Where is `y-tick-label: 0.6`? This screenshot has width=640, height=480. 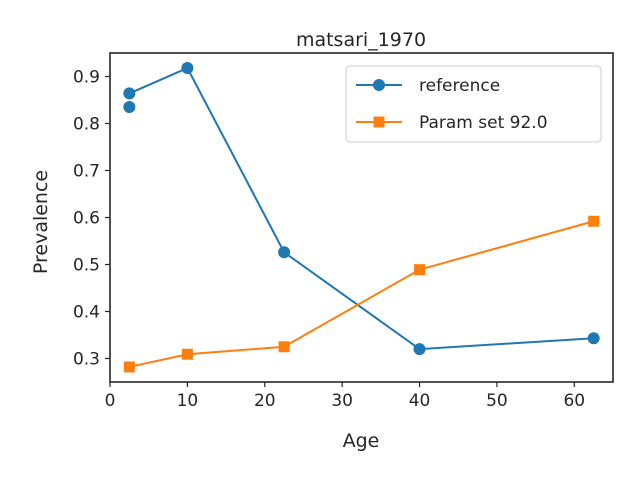
y-tick-label: 0.6 is located at coordinates (86, 219).